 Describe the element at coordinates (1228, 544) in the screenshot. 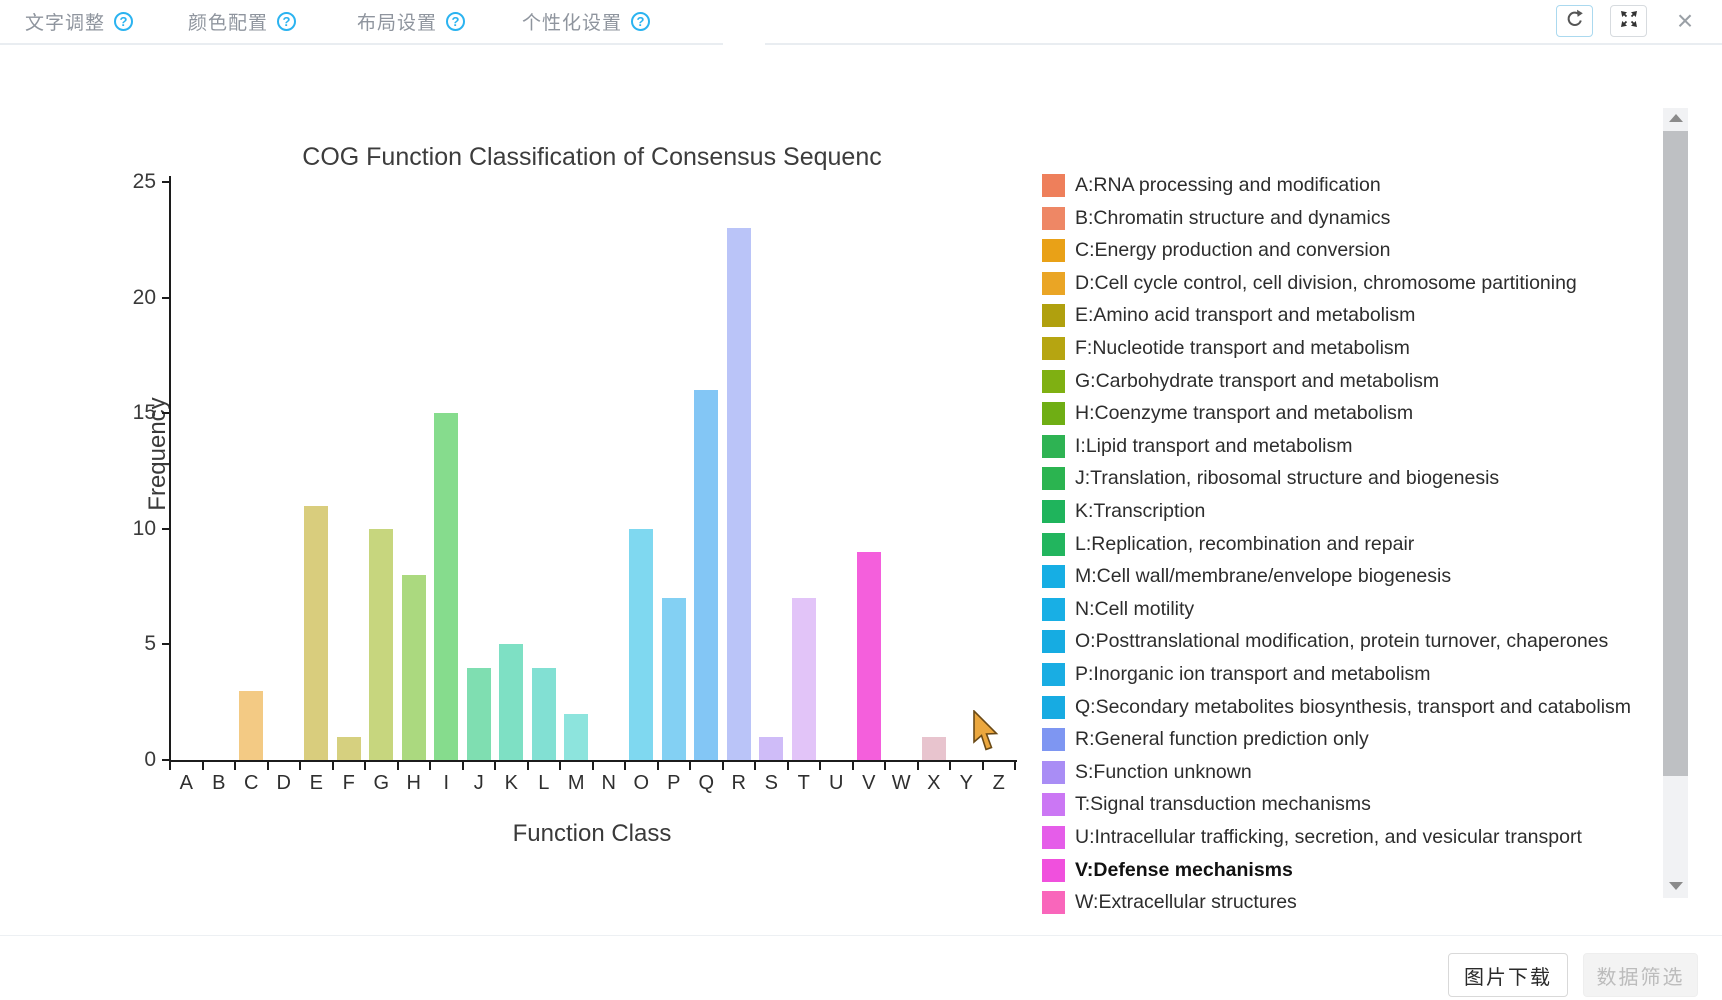

I see `legend-item-L: L:Replication, recombination and repair` at that location.